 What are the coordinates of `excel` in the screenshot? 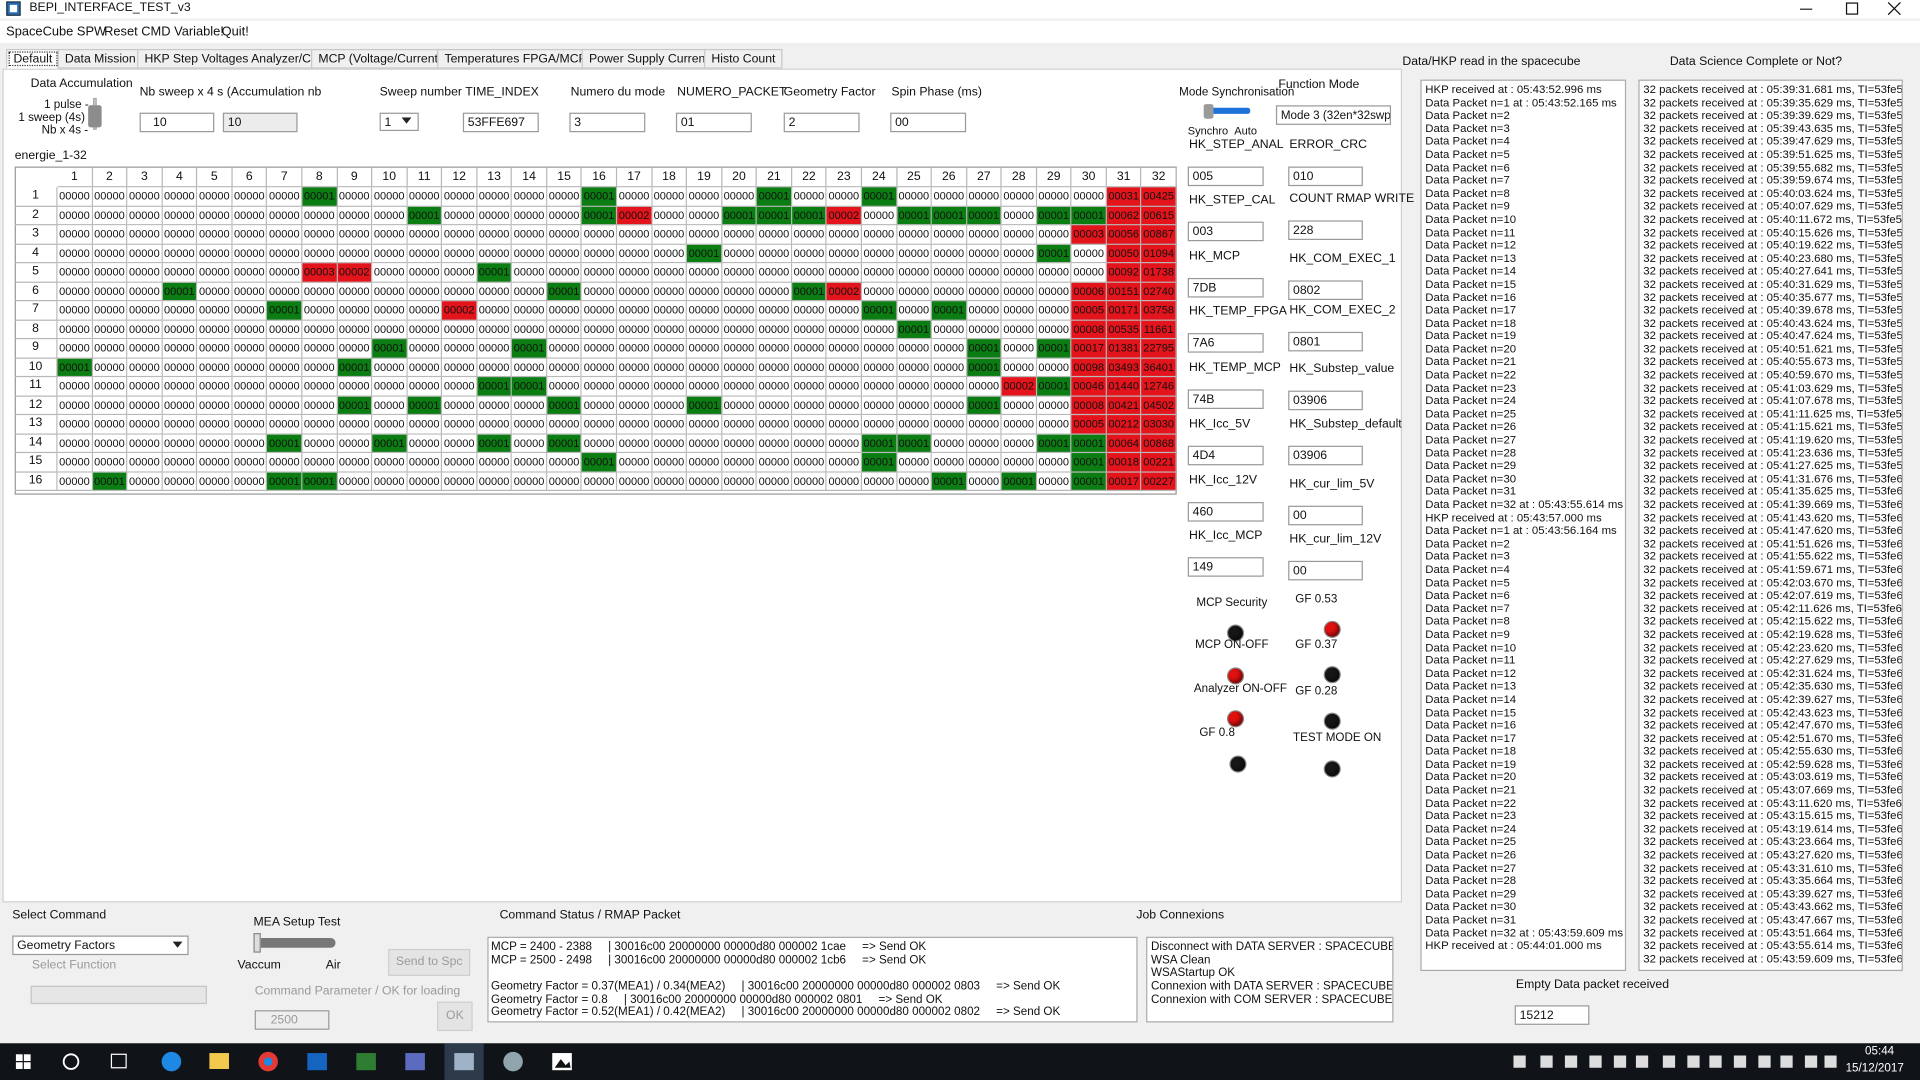 It's located at (366, 1062).